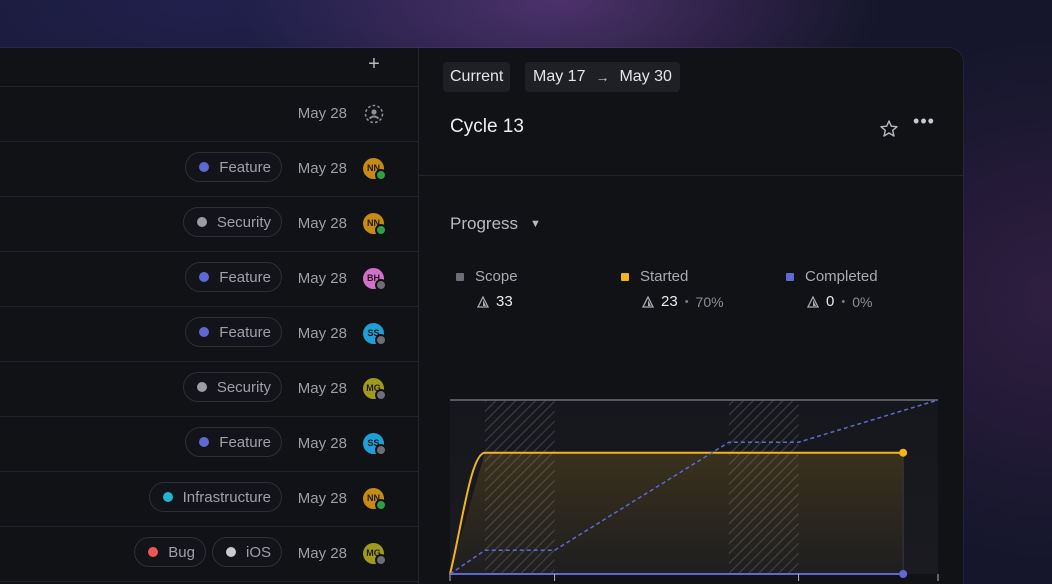 Image resolution: width=1052 pixels, height=584 pixels. What do you see at coordinates (889, 129) in the screenshot?
I see `star-icon` at bounding box center [889, 129].